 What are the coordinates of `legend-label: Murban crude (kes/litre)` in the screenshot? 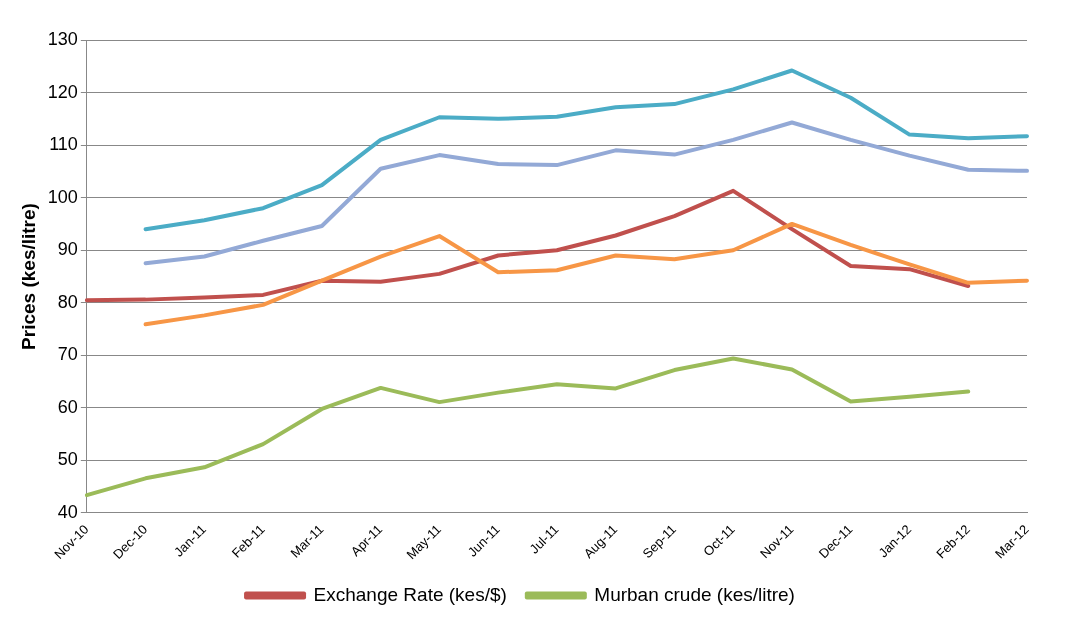 It's located at (694, 594).